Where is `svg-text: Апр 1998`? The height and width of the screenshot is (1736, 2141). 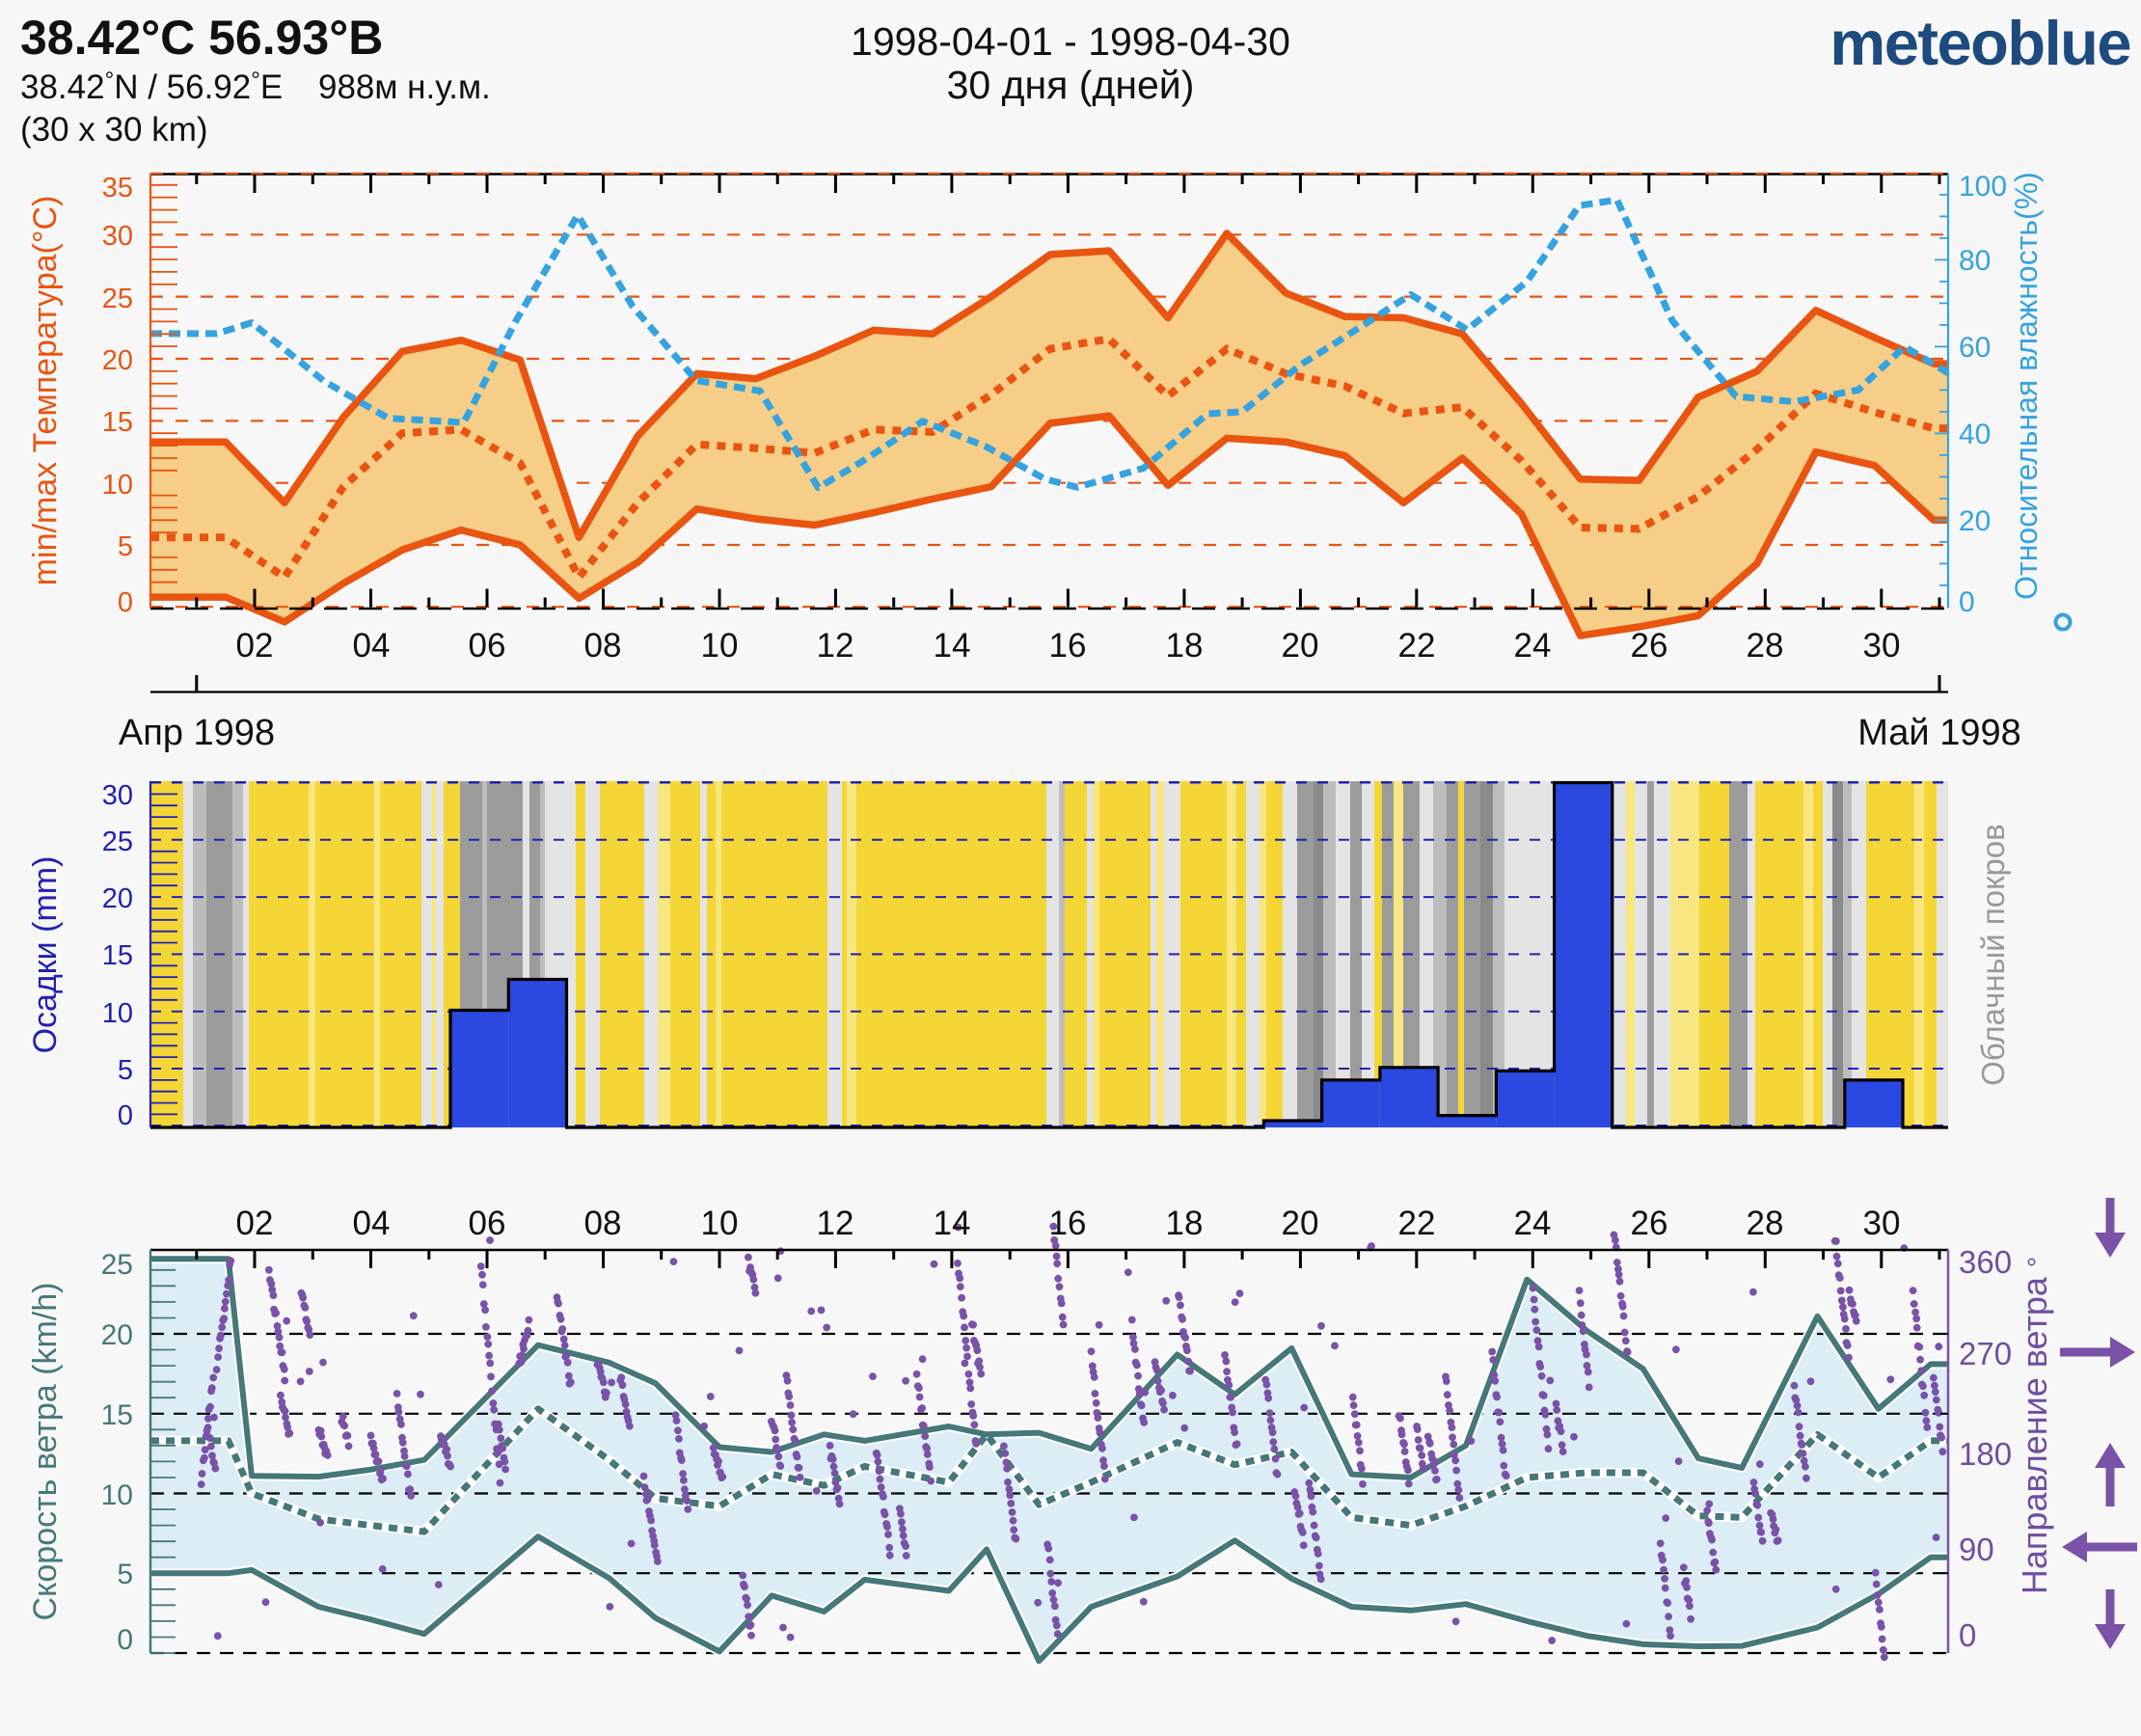 svg-text: Апр 1998 is located at coordinates (197, 733).